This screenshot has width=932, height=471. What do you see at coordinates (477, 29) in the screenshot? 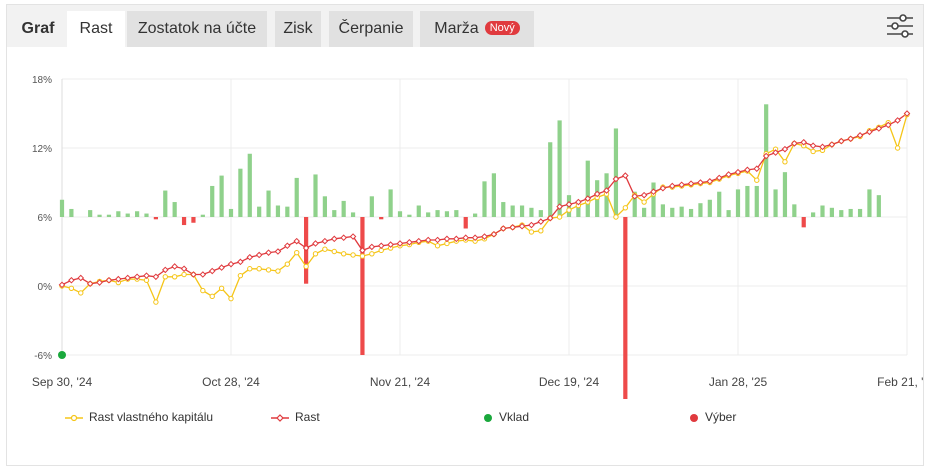
I see `tab-marza: Marža Nový` at bounding box center [477, 29].